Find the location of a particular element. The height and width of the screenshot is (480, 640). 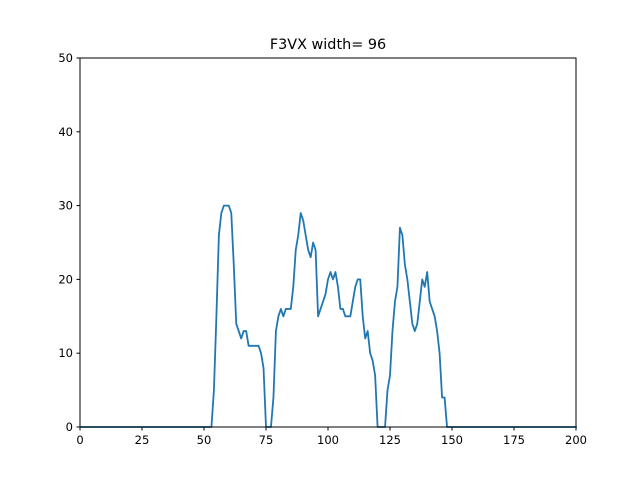

x-axis-ticks: 0 25 50 75 100 125 150 175 200 is located at coordinates (331, 437).